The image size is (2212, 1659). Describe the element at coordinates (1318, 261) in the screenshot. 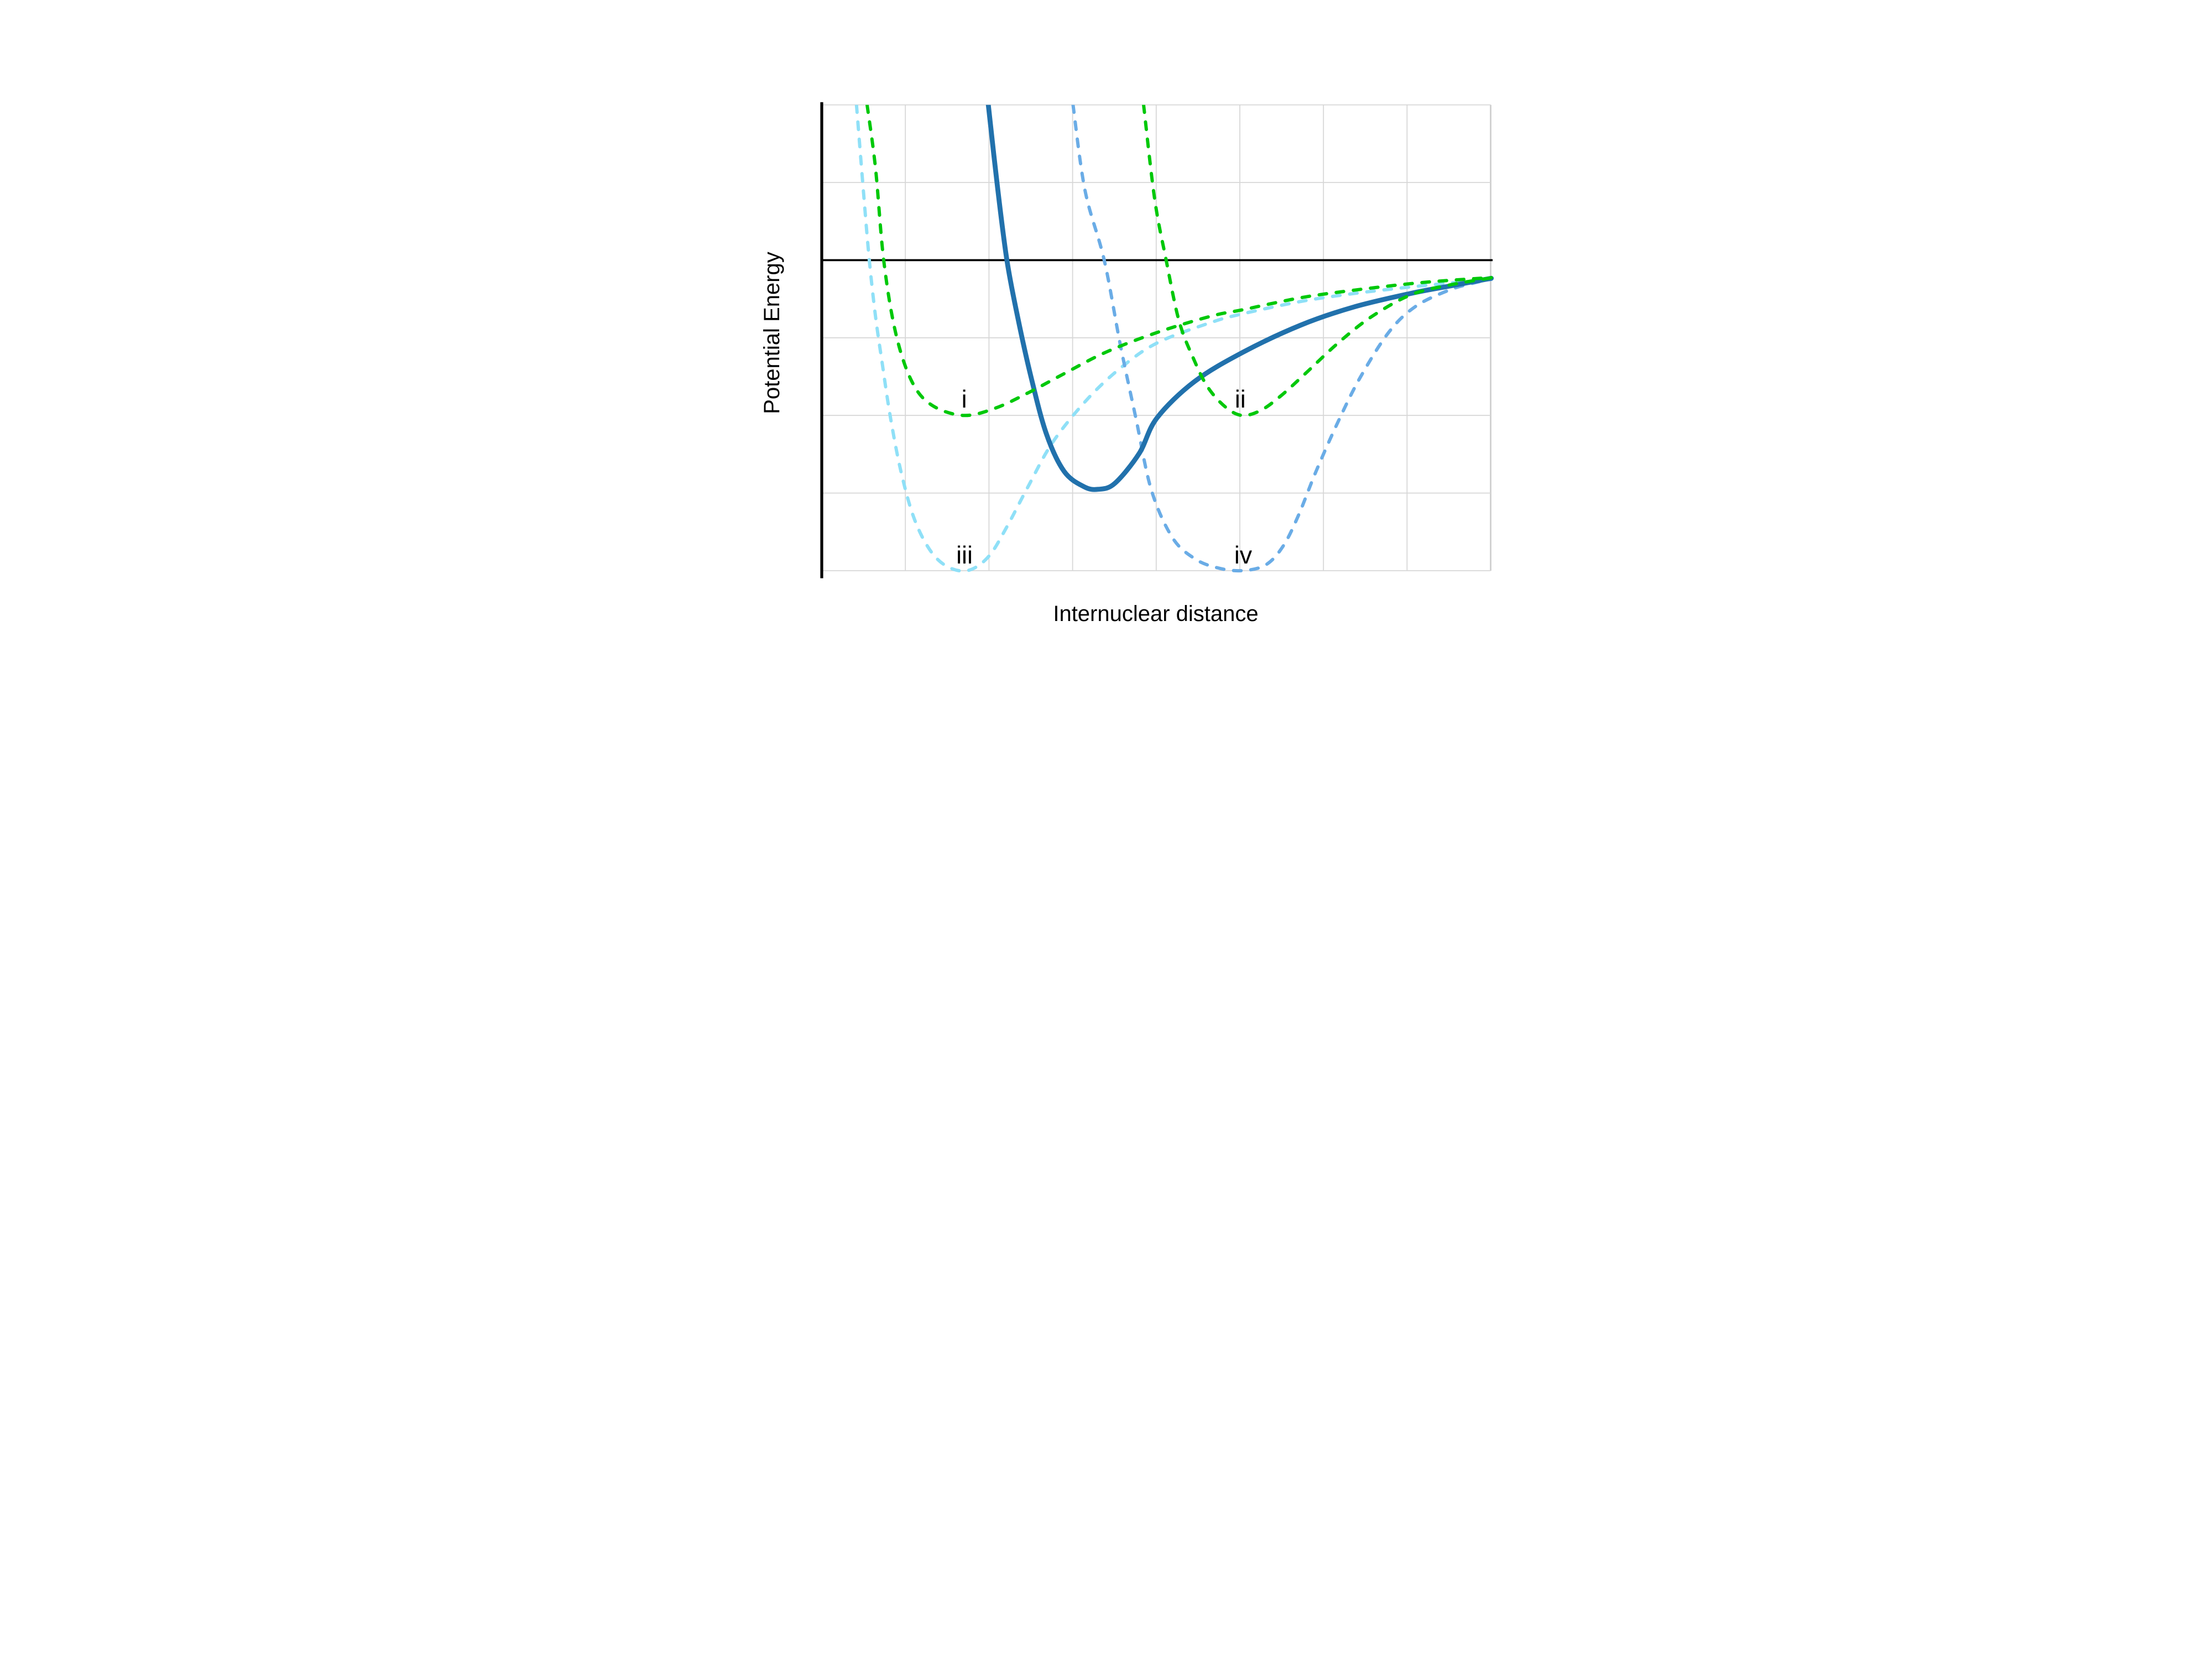

I see `curve-ii` at that location.